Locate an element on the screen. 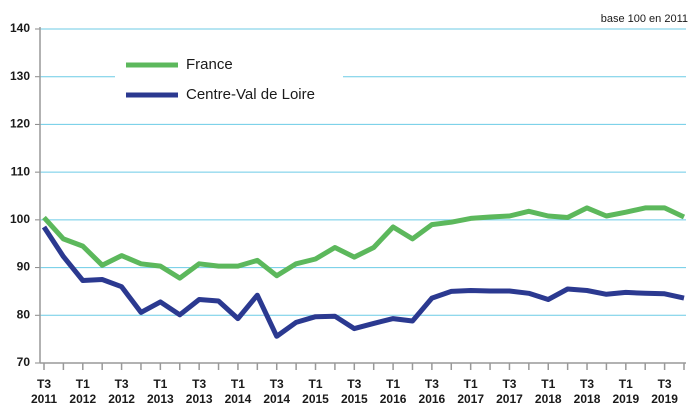 The height and width of the screenshot is (408, 691). y-tick-label: 140 is located at coordinates (20, 28).